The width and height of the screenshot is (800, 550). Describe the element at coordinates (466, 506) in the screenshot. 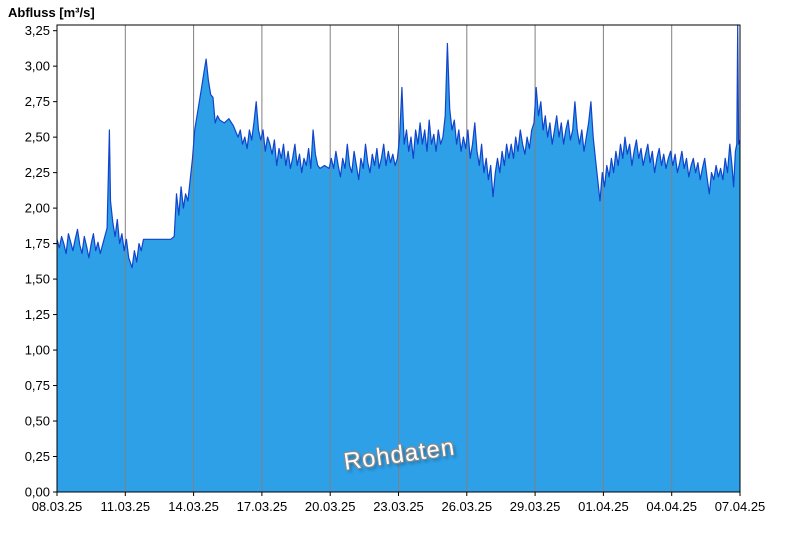

I see `x-tick-label: 26.03.25` at that location.